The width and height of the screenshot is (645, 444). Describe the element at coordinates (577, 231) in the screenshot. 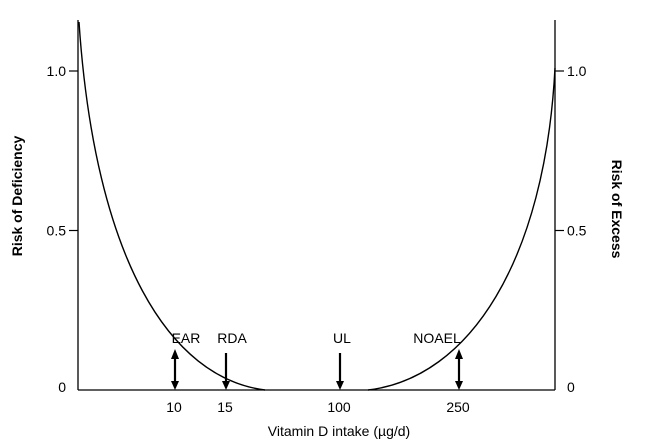

I see `right-ytick-label: 0.5` at that location.